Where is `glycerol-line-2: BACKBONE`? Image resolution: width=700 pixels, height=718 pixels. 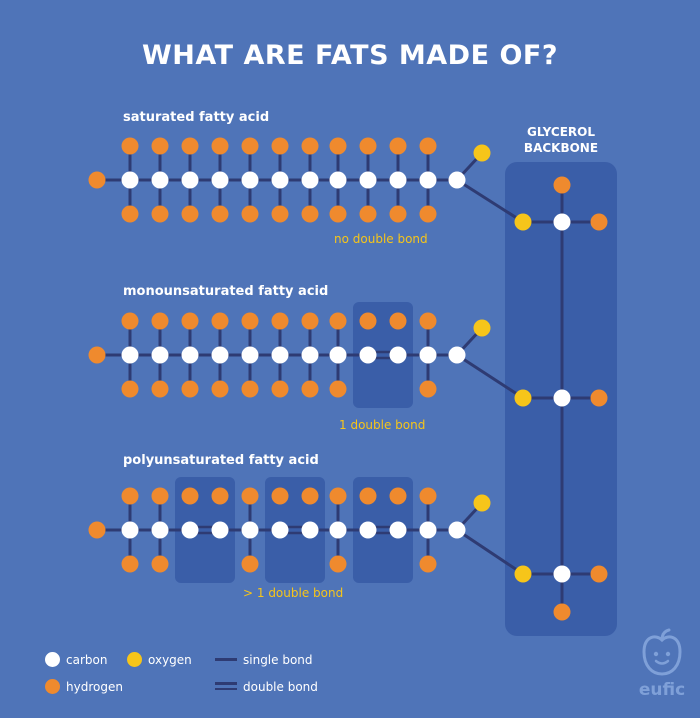
glycerol-line-2: BACKBONE is located at coordinates (561, 148).